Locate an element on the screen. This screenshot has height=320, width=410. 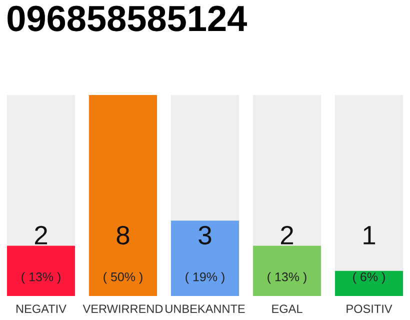
x-tick-label: VERWIRREND is located at coordinates (122, 308).